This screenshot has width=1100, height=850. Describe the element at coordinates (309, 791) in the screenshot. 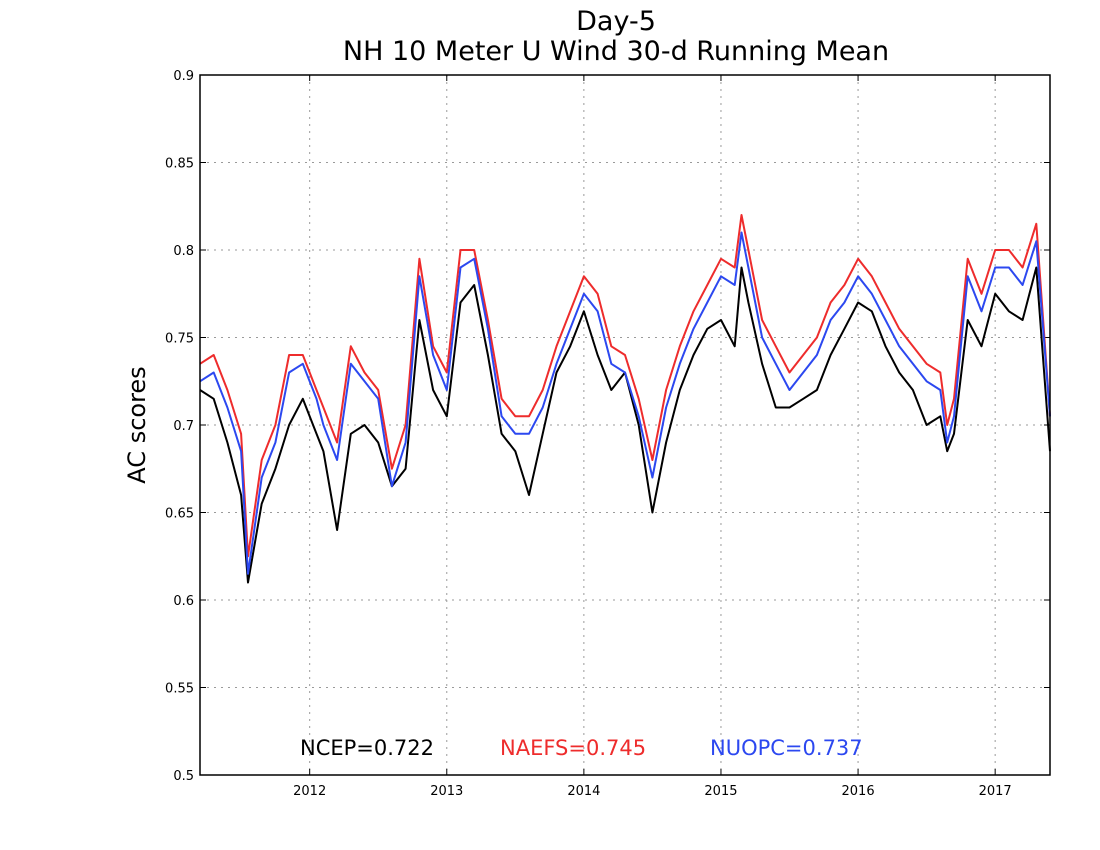

I see `x-tick-label: 2012` at that location.